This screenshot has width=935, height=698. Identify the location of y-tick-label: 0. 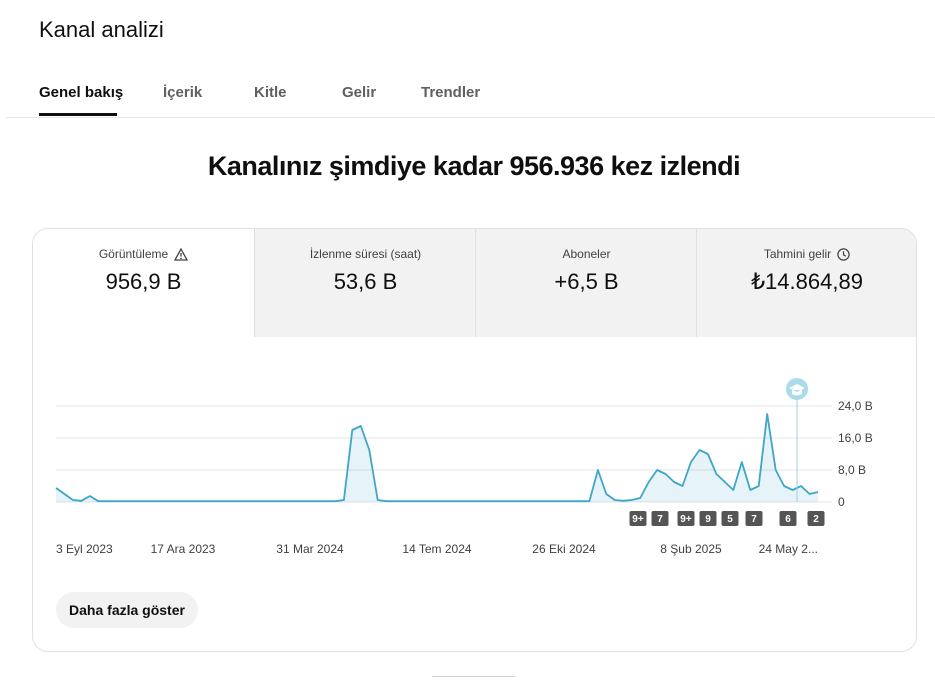
(841, 502).